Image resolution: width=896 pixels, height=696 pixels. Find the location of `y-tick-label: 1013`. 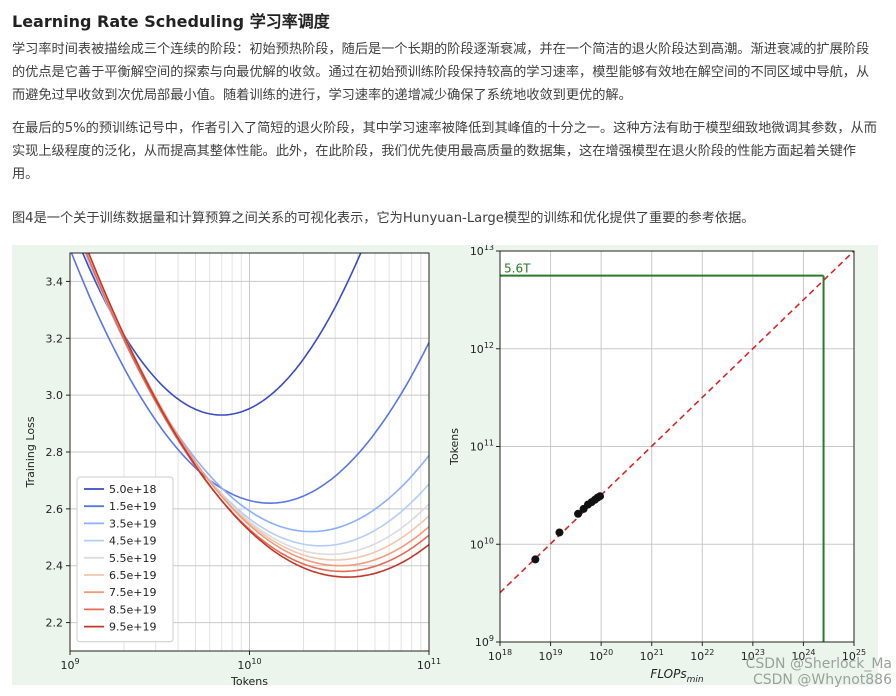

y-tick-label: 1013 is located at coordinates (482, 251).